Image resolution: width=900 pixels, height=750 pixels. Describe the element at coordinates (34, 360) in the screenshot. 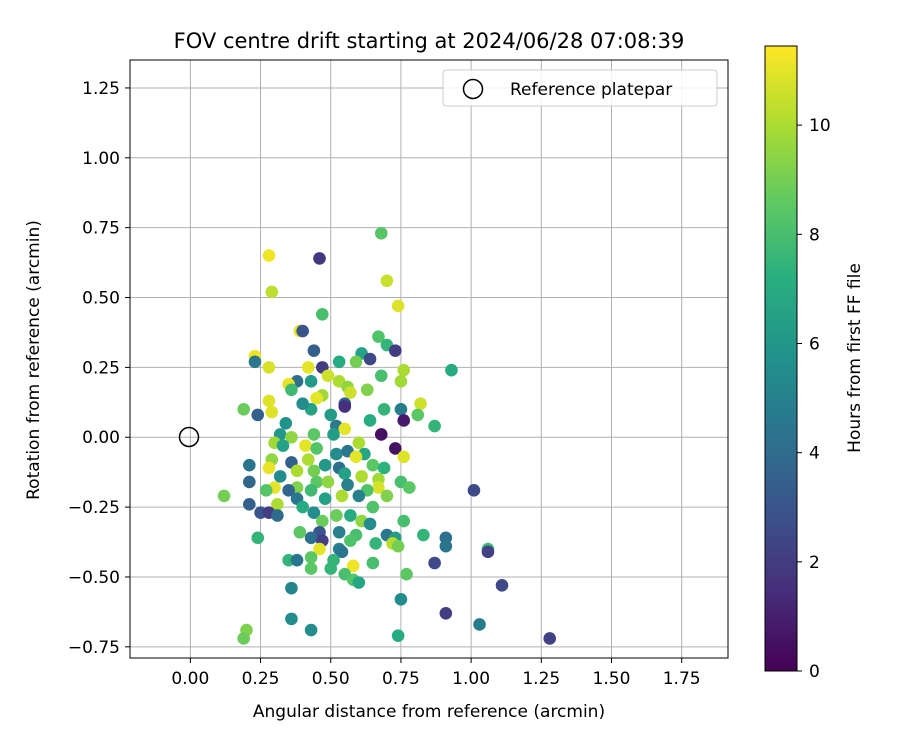

I see `y-axis-label: Rotation from reference (arcmin)` at that location.